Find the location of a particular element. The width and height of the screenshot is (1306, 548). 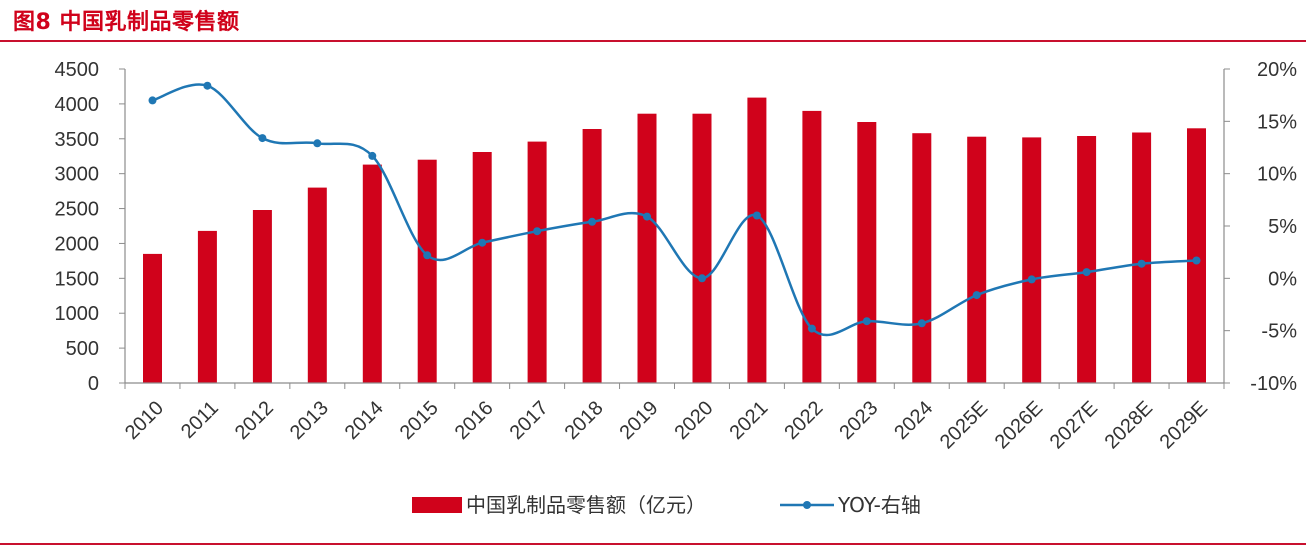

x-tick-label-2024: 2024 is located at coordinates (913, 420).